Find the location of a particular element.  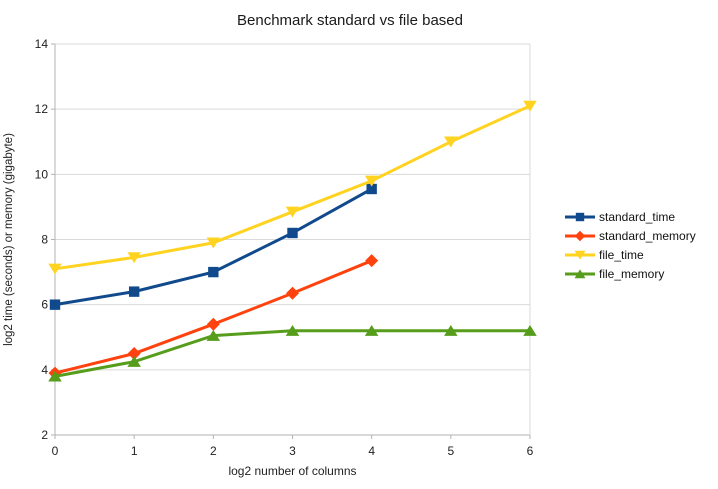

x-tick-label: 4 is located at coordinates (371, 451).